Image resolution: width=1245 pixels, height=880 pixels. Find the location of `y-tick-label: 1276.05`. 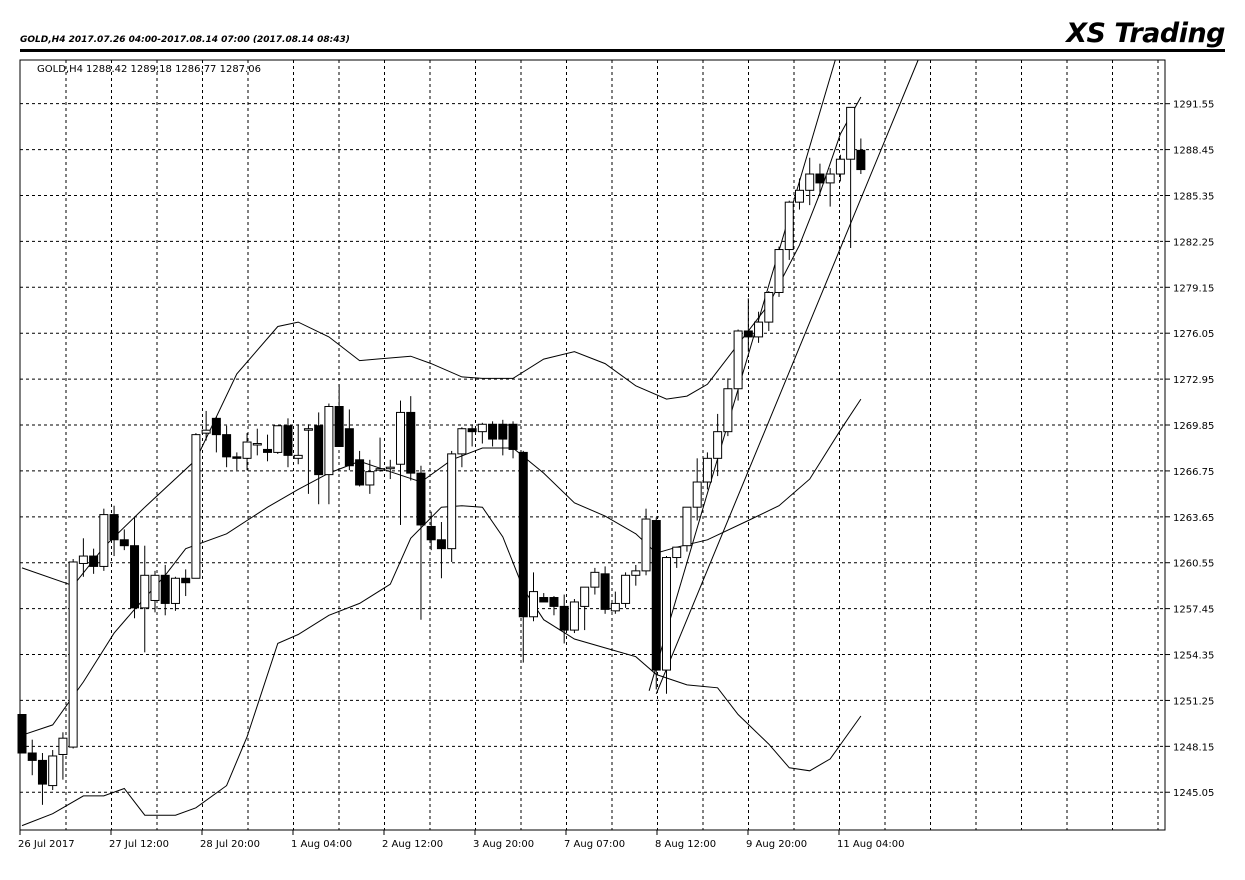

y-tick-label: 1276.05 is located at coordinates (1193, 334).